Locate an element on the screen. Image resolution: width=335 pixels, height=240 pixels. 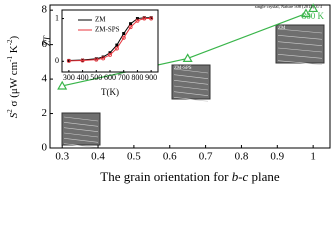
inset-x-label: T(K) is located at coordinates (110, 92).